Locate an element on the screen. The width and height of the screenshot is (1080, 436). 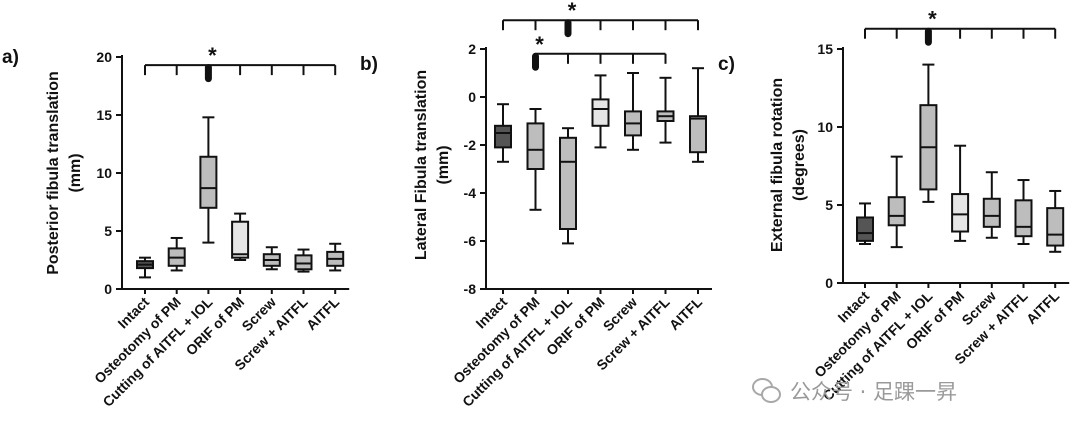
panel-2-x-tick-label: AITFL is located at coordinates (686, 313).